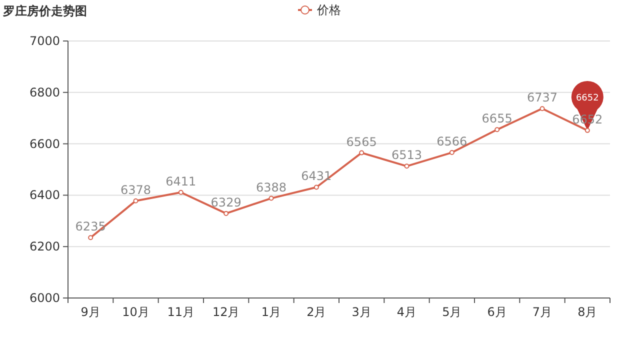 The width and height of the screenshot is (640, 339). Describe the element at coordinates (588, 312) in the screenshot. I see `x-tick-label: 8月` at that location.